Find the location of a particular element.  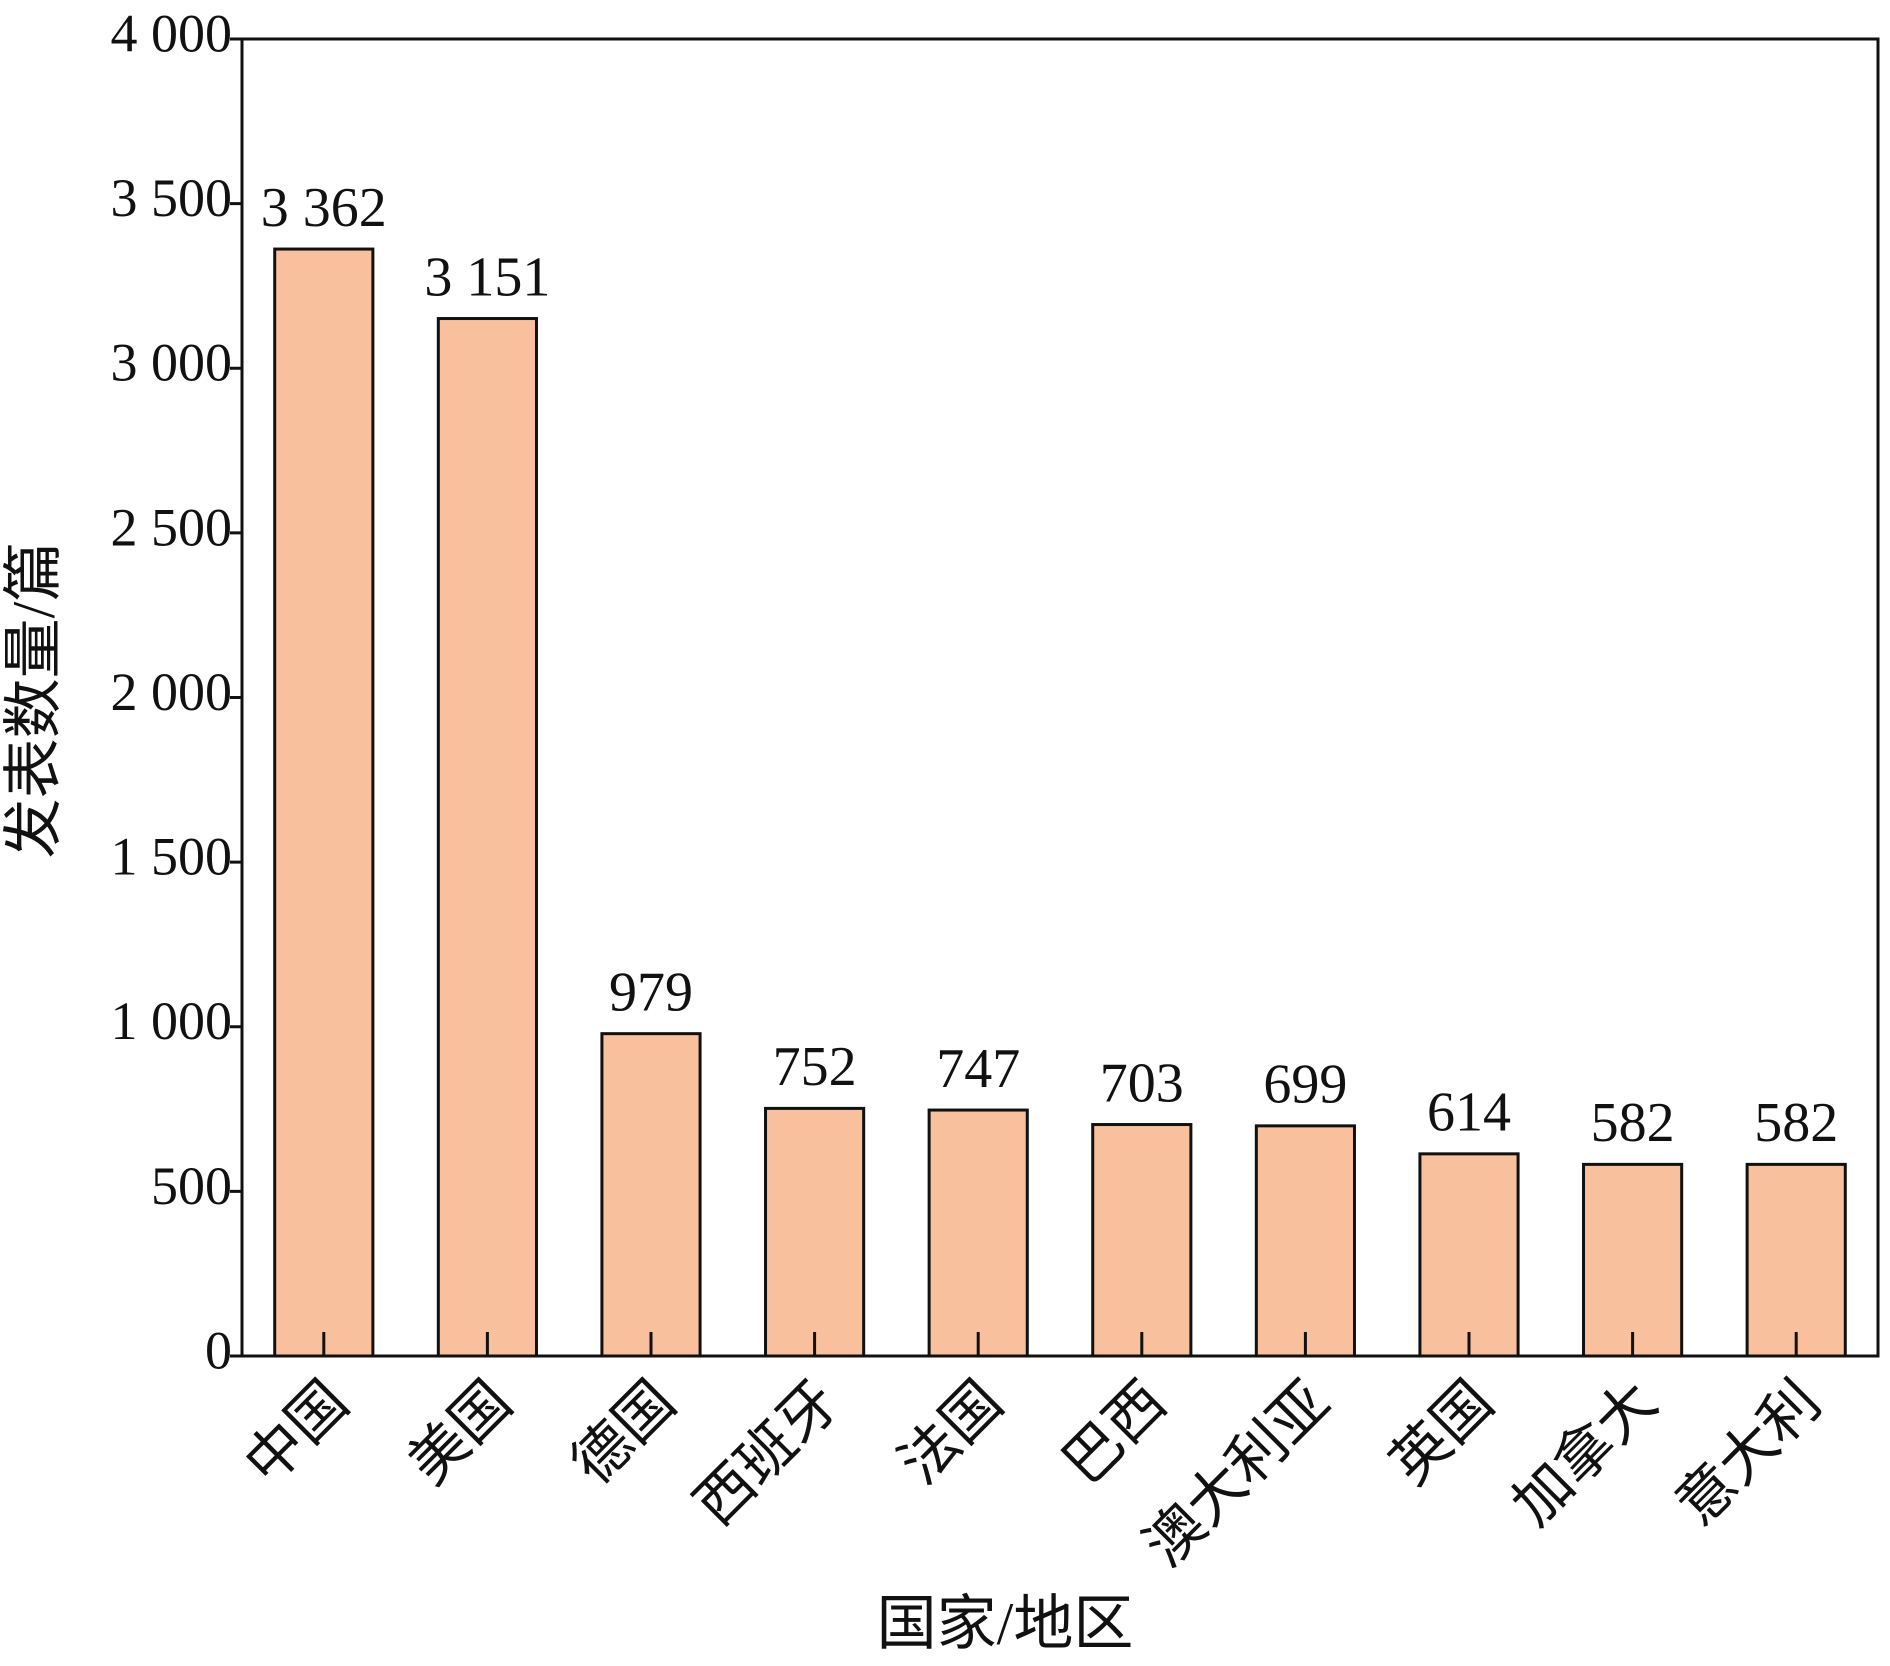

x-tick-label: 中国 is located at coordinates (296, 1433).